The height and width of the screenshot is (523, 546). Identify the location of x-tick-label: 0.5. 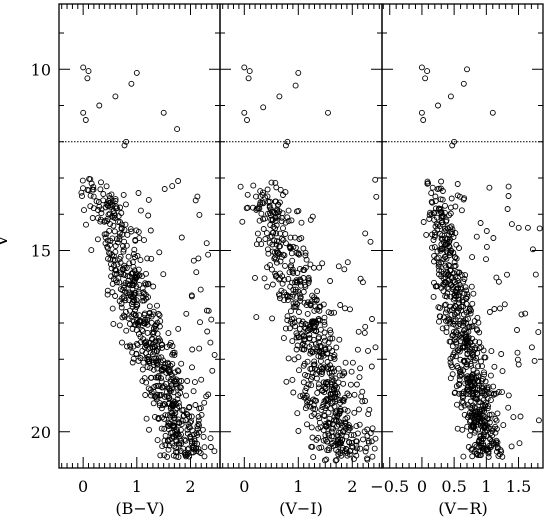
(453, 486).